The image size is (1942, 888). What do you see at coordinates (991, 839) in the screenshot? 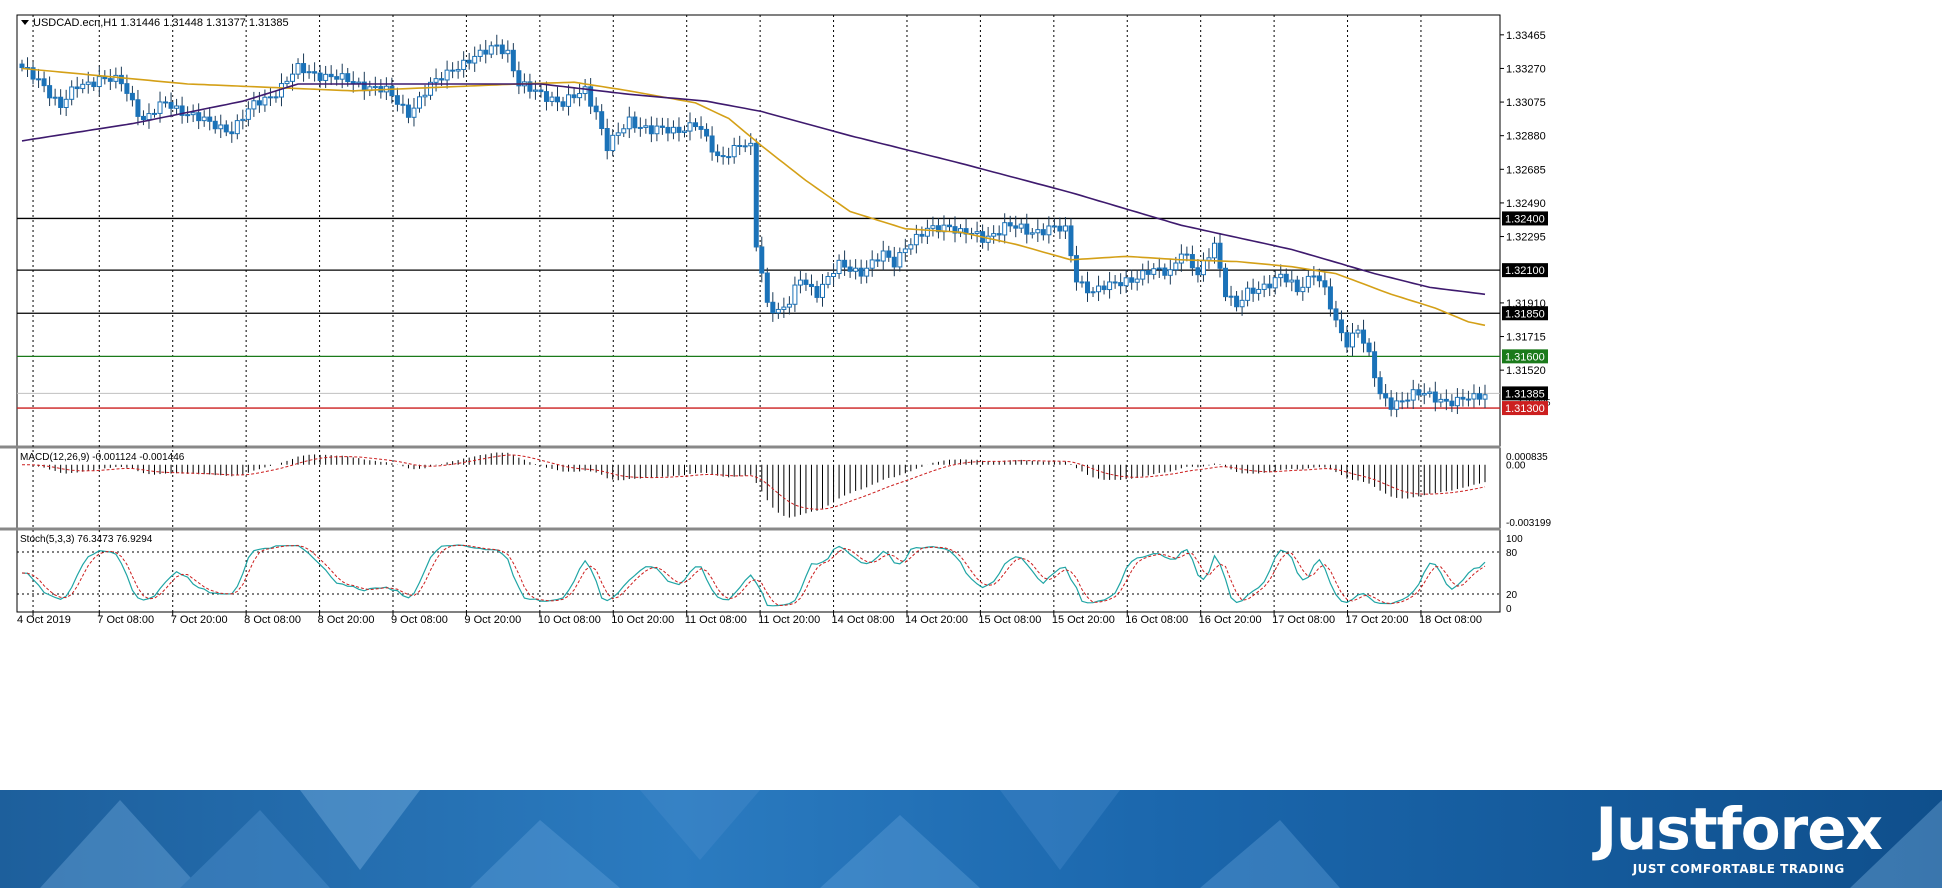
I see `footer-pattern` at bounding box center [991, 839].